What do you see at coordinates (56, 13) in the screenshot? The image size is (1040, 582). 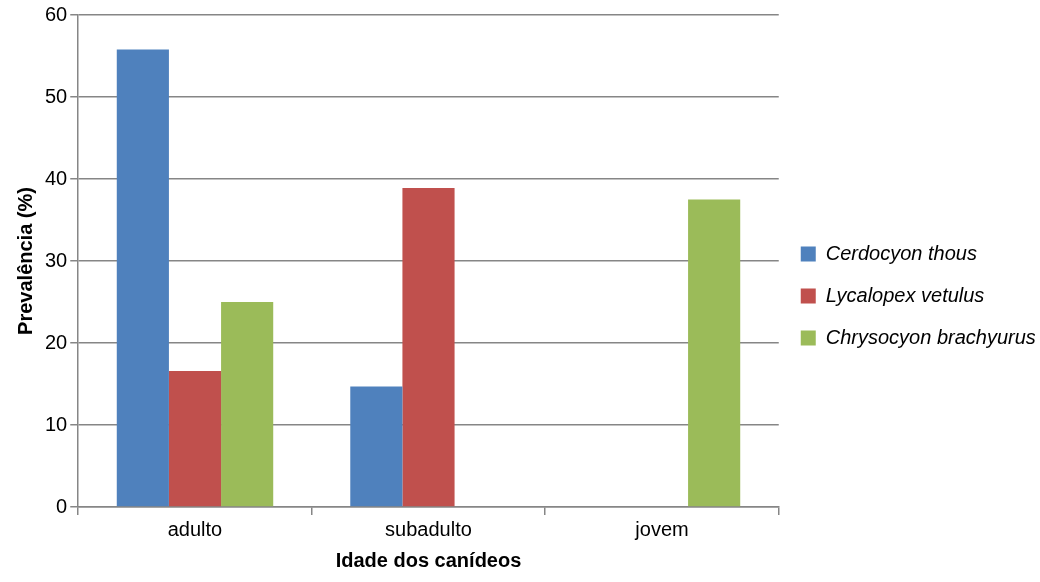 I see `y-tick-label: 60` at bounding box center [56, 13].